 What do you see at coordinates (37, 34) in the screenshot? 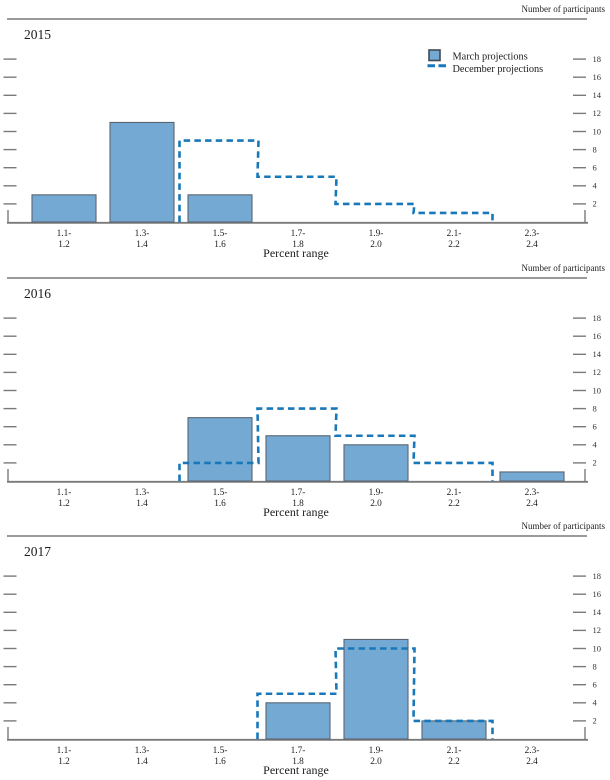
I see `year-label: 2015` at bounding box center [37, 34].